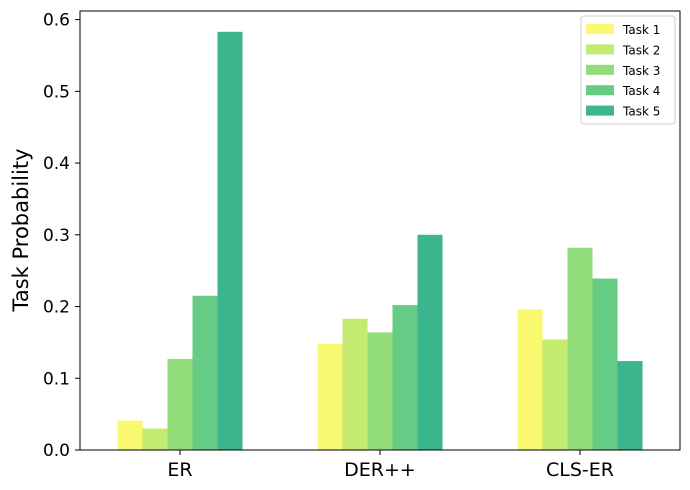 This screenshot has width=690, height=490. I want to click on bar-er-task4, so click(205, 372).